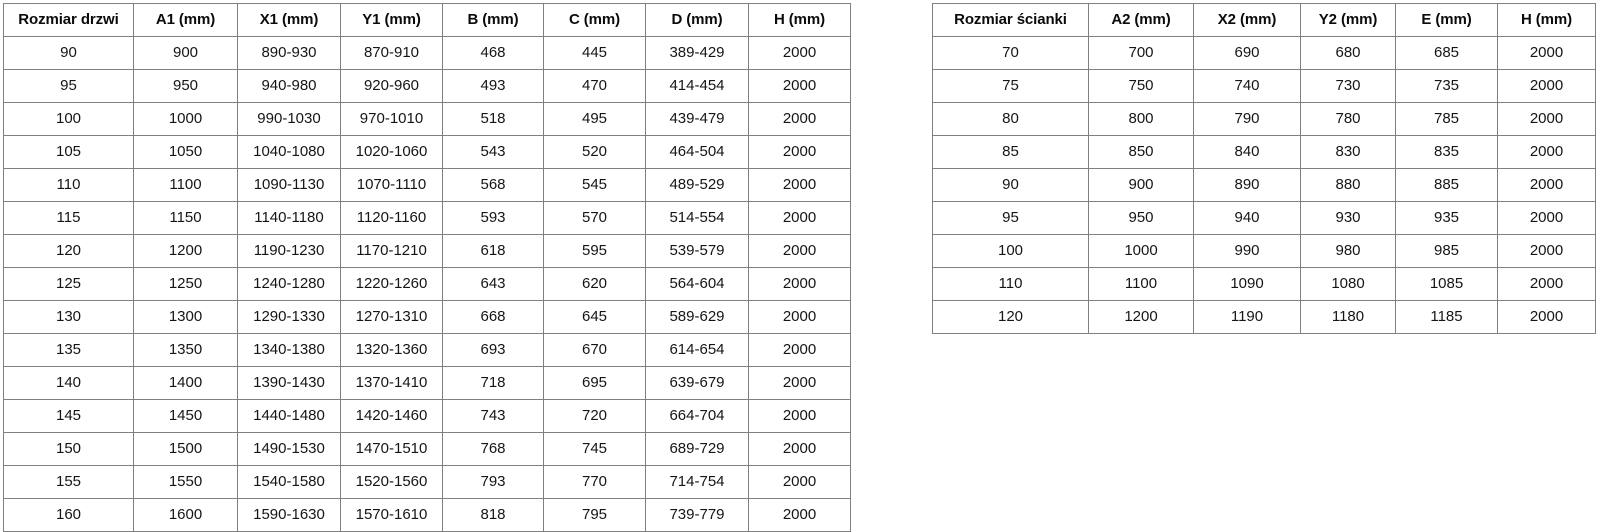  Describe the element at coordinates (594, 218) in the screenshot. I see `table-cell: 570` at that location.